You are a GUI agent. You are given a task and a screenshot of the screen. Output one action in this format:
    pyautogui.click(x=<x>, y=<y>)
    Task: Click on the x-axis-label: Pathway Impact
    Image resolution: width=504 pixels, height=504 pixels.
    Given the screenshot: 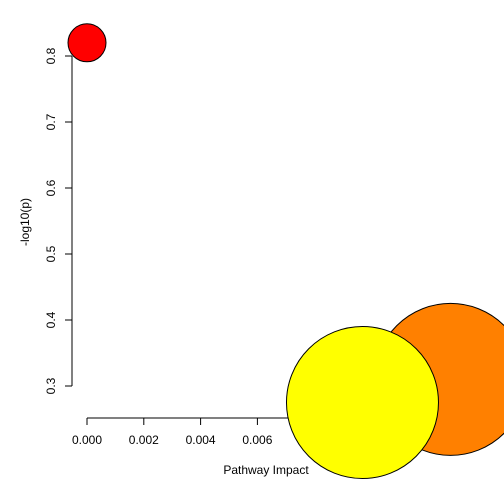 What is the action you would take?
    pyautogui.click(x=266, y=470)
    